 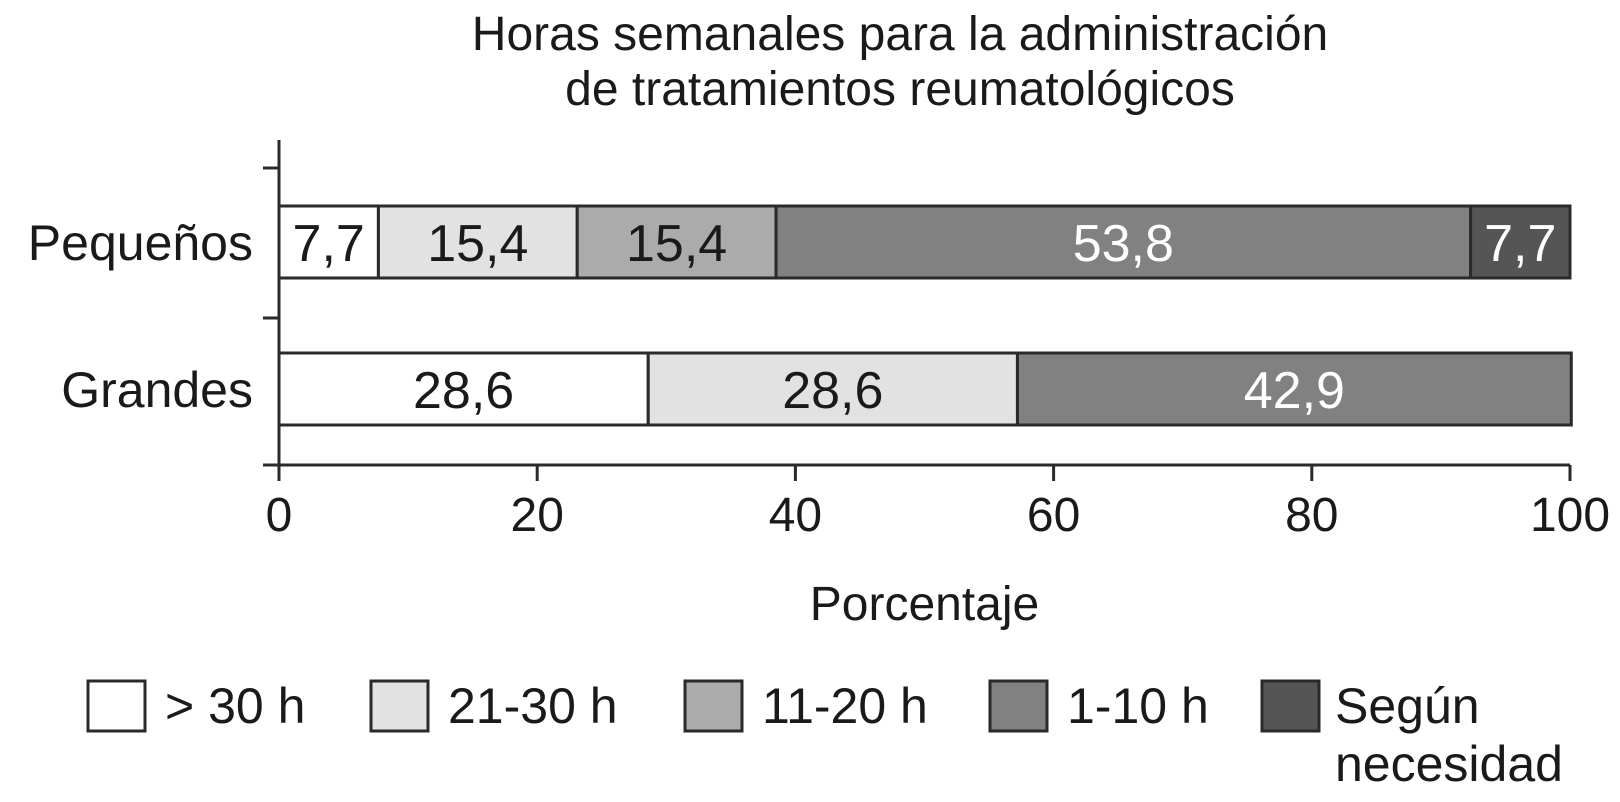 What do you see at coordinates (1053, 515) in the screenshot?
I see `x-tick-label: 60` at bounding box center [1053, 515].